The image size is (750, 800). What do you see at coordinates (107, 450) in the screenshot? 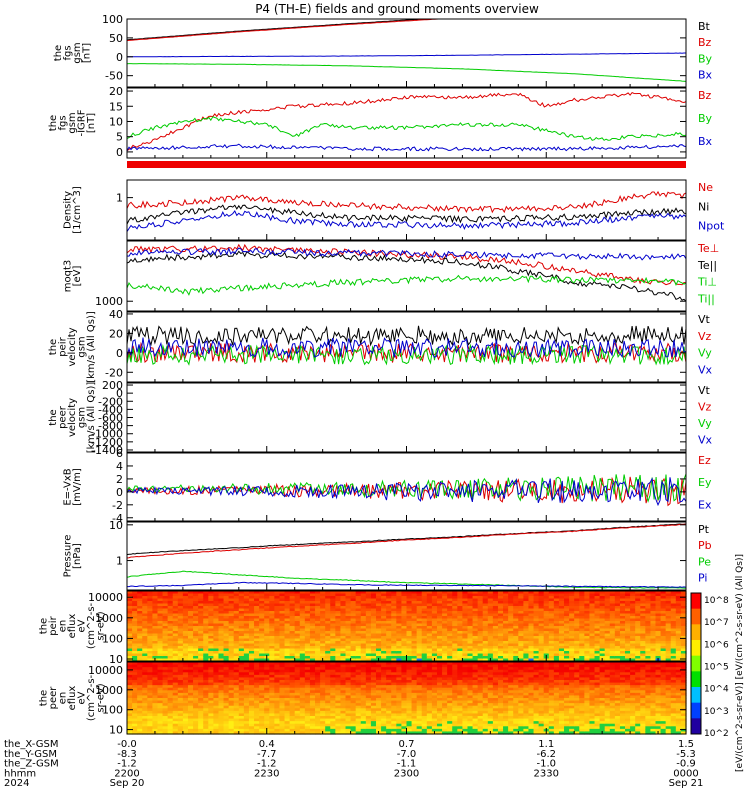
I see `y-tick-label: -1400` at bounding box center [107, 450].